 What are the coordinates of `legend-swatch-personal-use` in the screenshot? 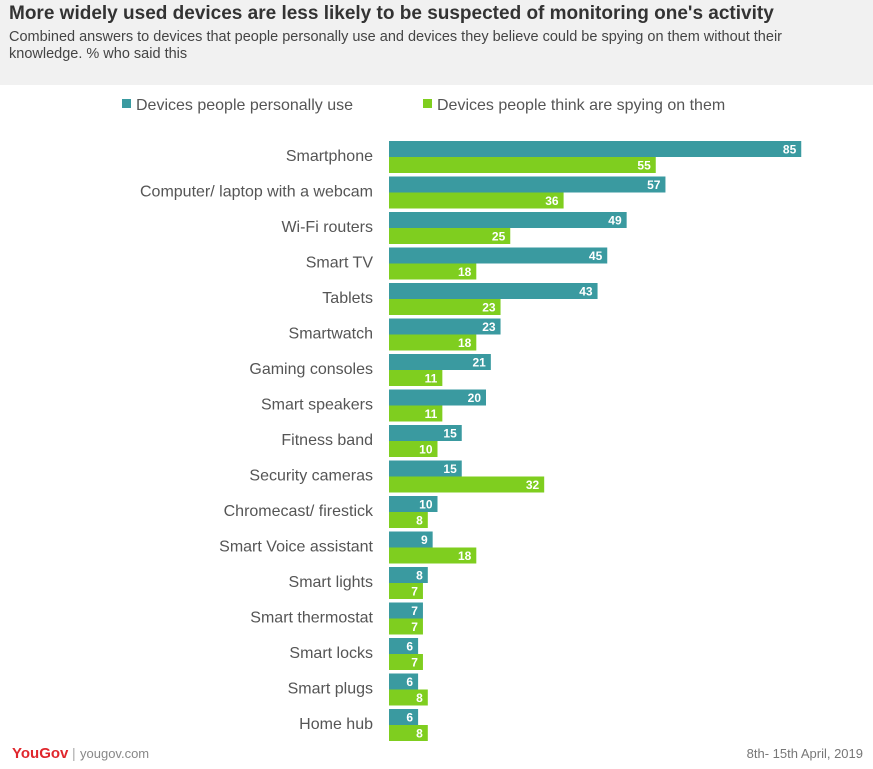 It's located at (126, 103).